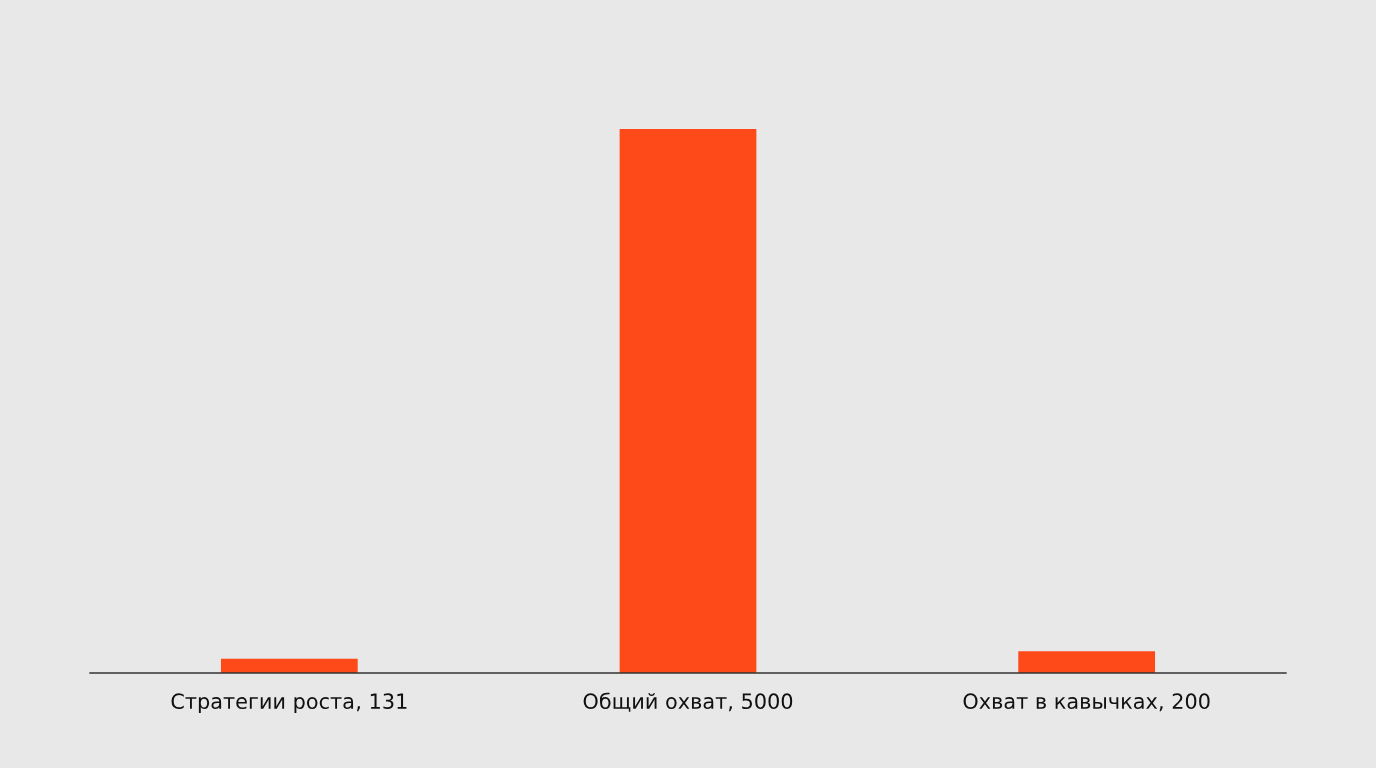  What do you see at coordinates (1060, 701) in the screenshot?
I see `x-tick-label: Охват в кавычках` at bounding box center [1060, 701].